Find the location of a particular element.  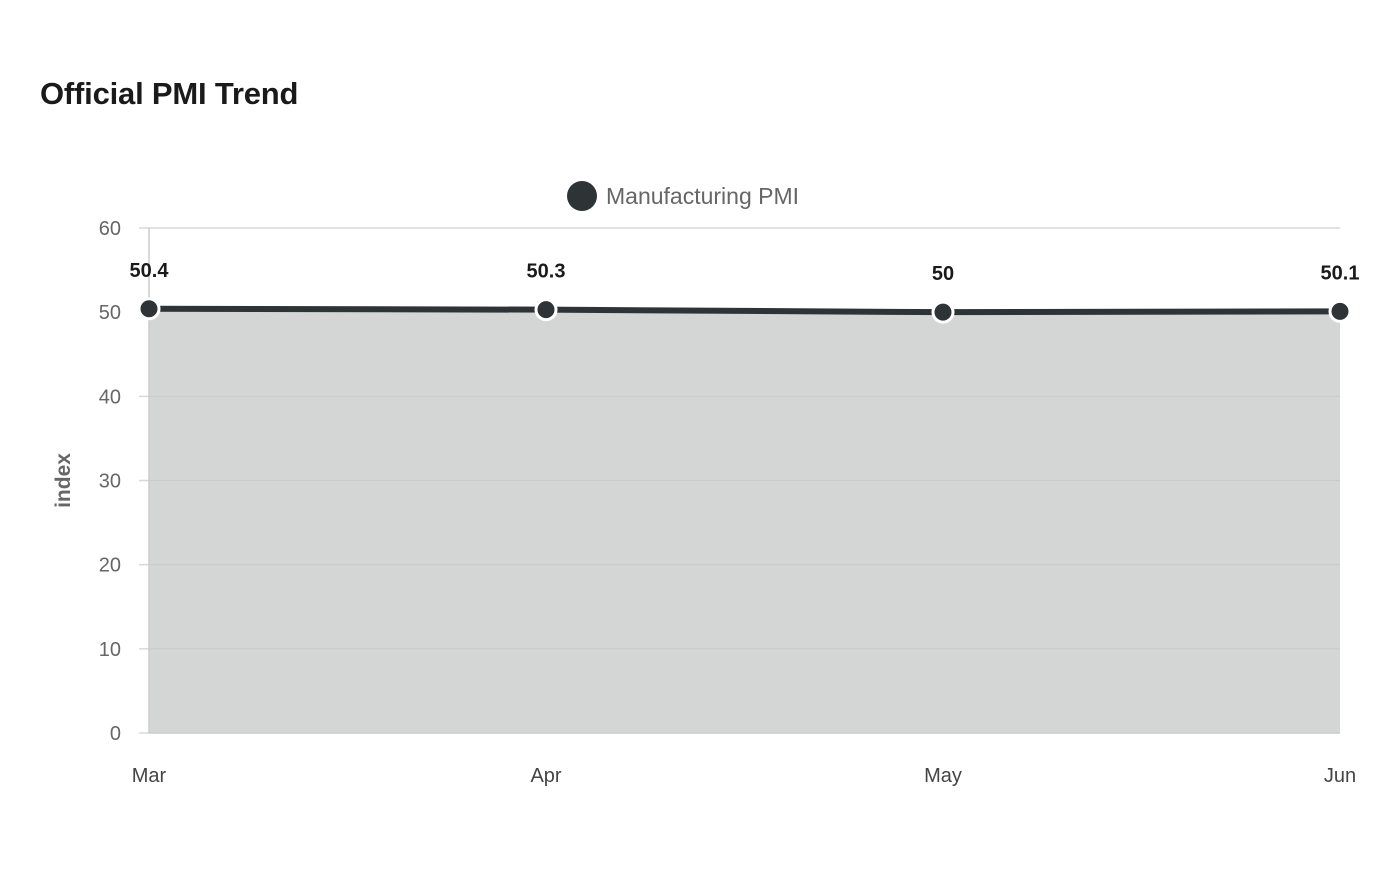

x-tick-label: May is located at coordinates (943, 776).